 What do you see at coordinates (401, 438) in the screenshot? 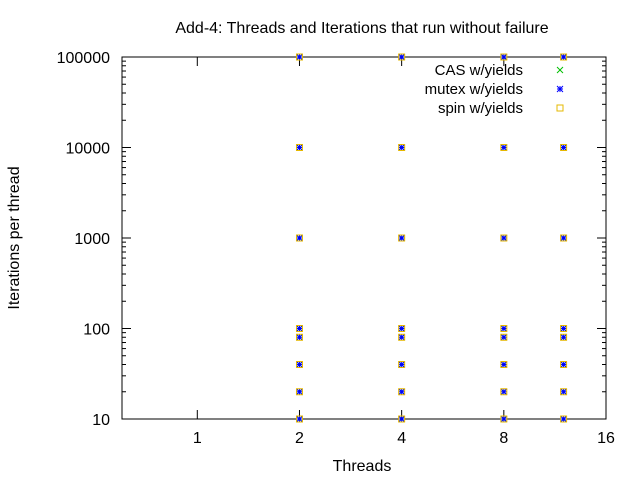
I see `x-tick-label: 4` at bounding box center [401, 438].